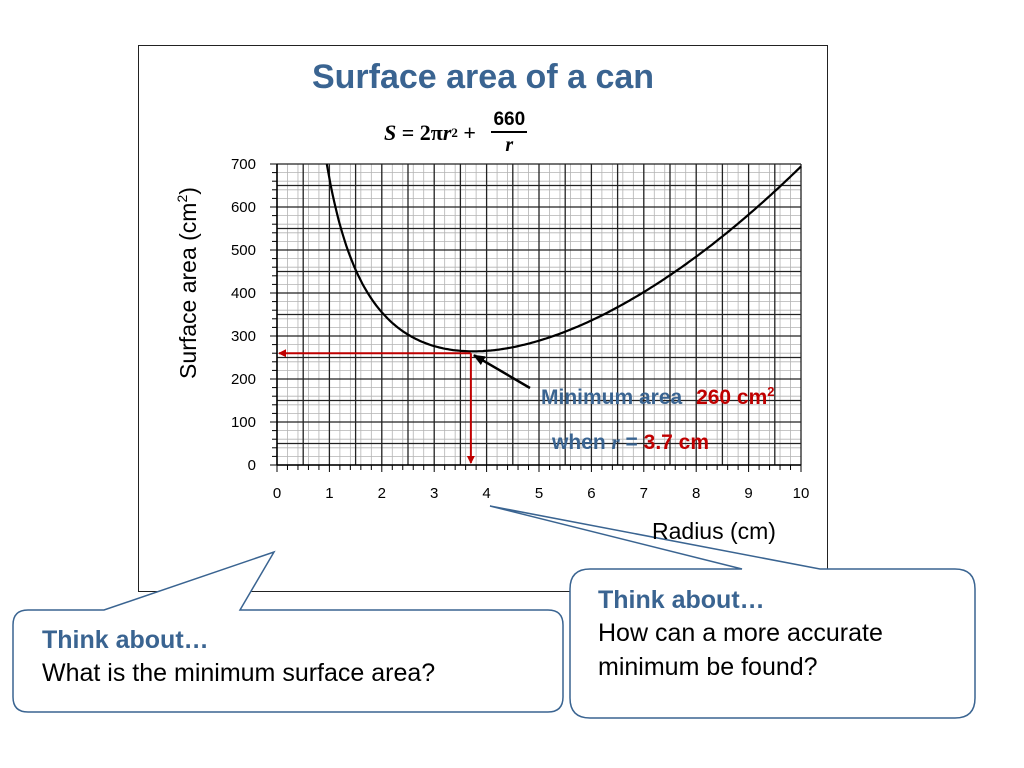 This screenshot has width=1024, height=768. What do you see at coordinates (612, 397) in the screenshot?
I see `min-area-text: Minimum area` at bounding box center [612, 397].